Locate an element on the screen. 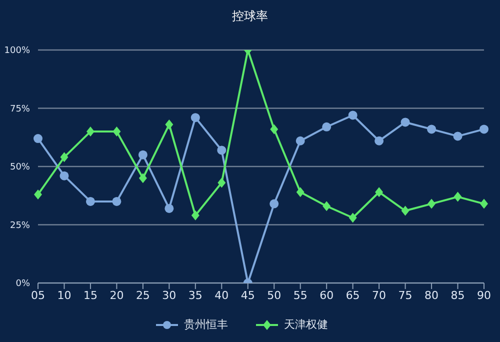 The width and height of the screenshot is (500, 342). legend-label: 天津权健 is located at coordinates (305, 324).